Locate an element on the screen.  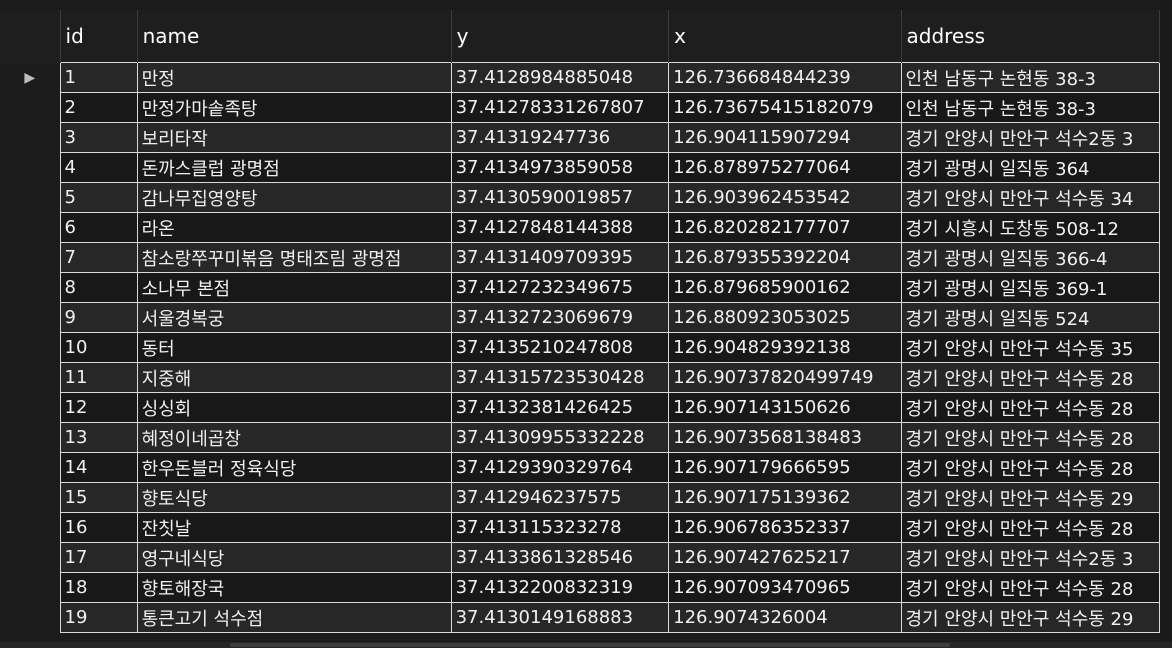
cell-y: 37.4131409709395 is located at coordinates (560, 257).